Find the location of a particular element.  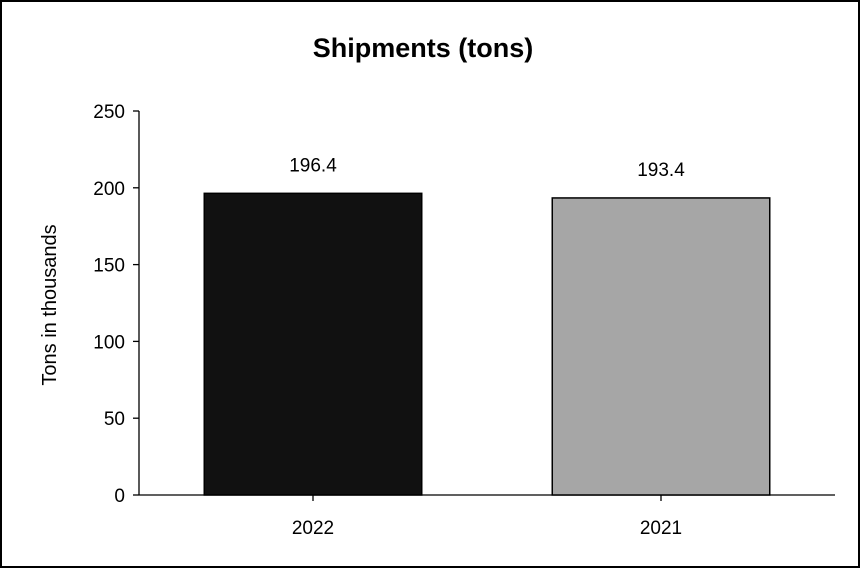

bar-2022 is located at coordinates (313, 344).